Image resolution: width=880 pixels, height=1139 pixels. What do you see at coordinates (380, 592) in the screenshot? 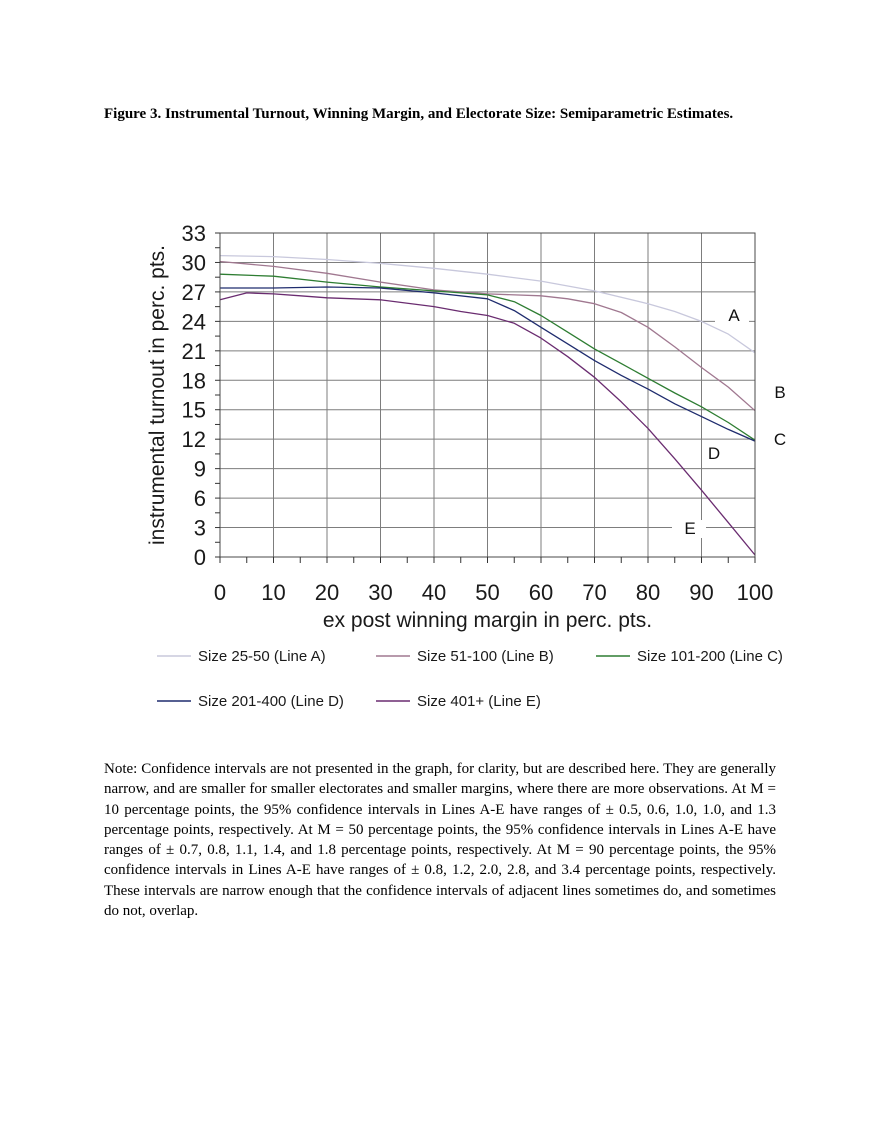
I see `x-tick-label: 30` at bounding box center [380, 592].